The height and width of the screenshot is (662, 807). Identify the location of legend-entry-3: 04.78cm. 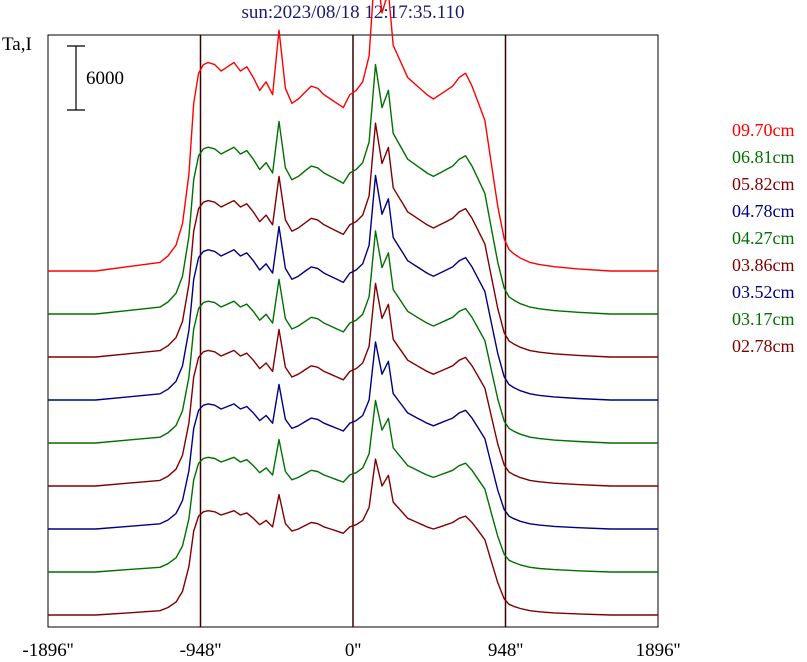
(763, 211).